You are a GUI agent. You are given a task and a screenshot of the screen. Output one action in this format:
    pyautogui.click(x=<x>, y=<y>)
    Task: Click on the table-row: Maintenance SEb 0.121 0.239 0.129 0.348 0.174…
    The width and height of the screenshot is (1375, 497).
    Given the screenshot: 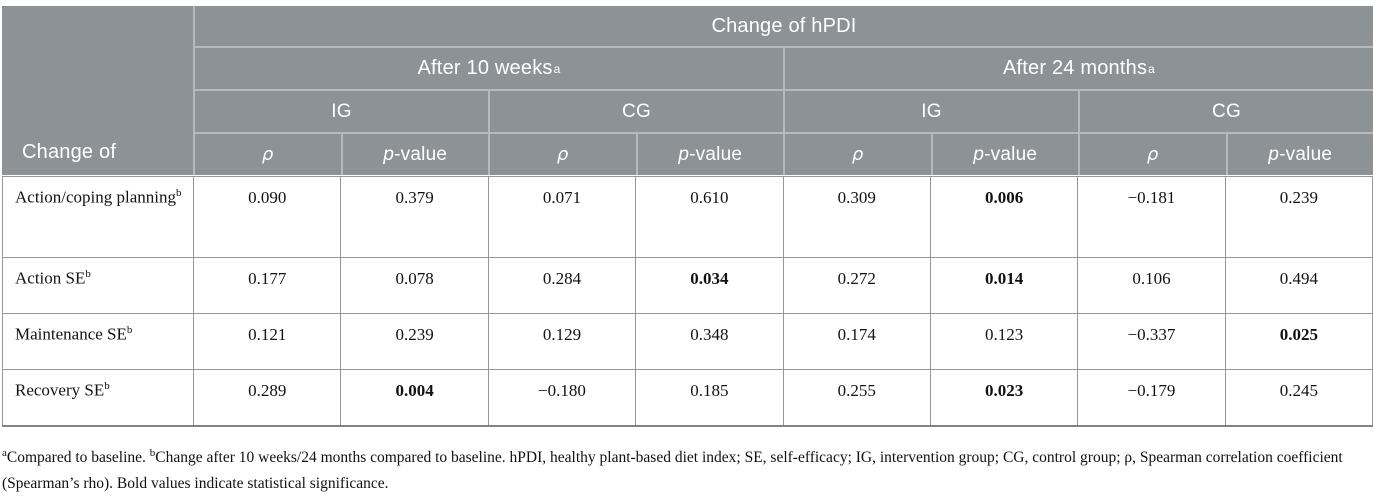 What is the action you would take?
    pyautogui.click(x=688, y=341)
    